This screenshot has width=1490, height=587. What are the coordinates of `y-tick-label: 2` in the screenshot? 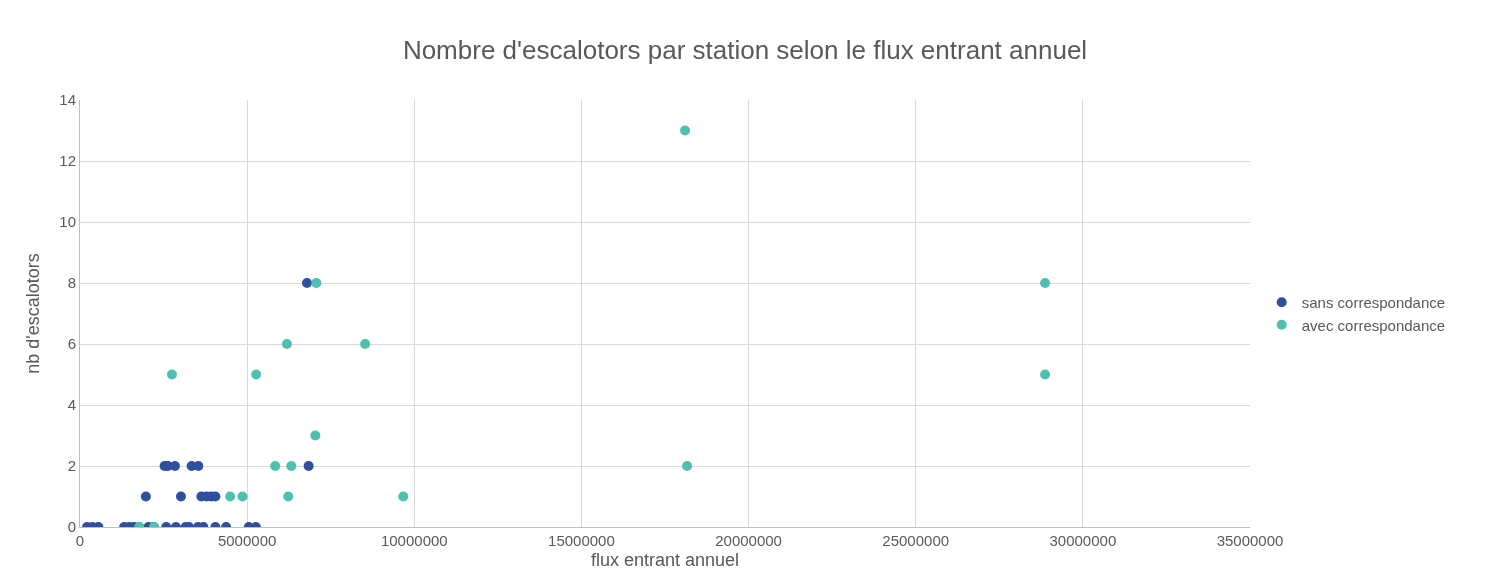 It's located at (71, 466).